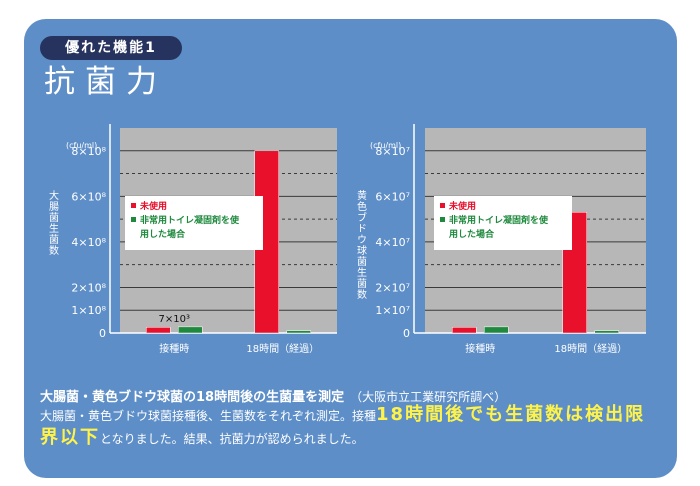  Describe the element at coordinates (232, 439) in the screenshot. I see `caption-body-end: となりました。結果、抗菌力が認められました。` at that location.